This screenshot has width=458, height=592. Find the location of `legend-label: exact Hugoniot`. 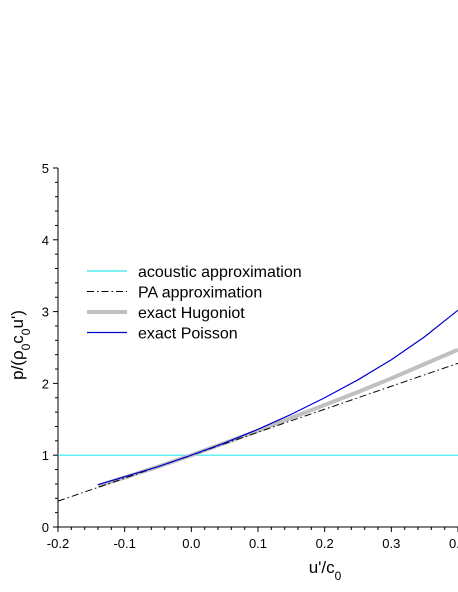

legend-label: exact Hugoniot is located at coordinates (191, 313).